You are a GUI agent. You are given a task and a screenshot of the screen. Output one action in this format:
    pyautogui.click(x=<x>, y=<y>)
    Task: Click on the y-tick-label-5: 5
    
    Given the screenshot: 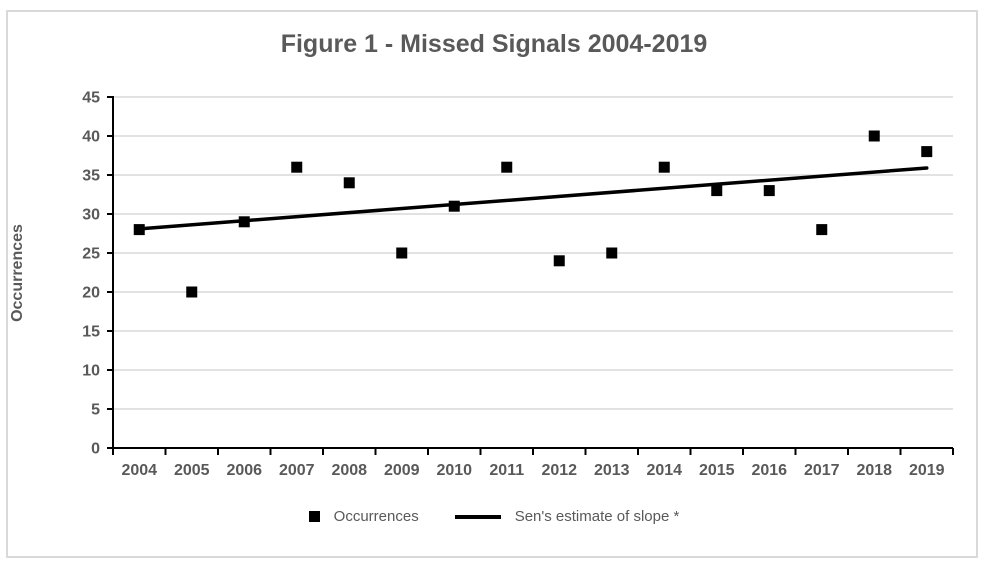 What is the action you would take?
    pyautogui.click(x=95, y=410)
    